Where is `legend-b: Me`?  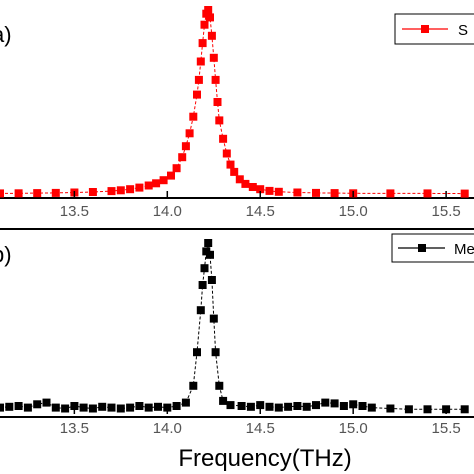
legend-b: Me is located at coordinates (432, 248).